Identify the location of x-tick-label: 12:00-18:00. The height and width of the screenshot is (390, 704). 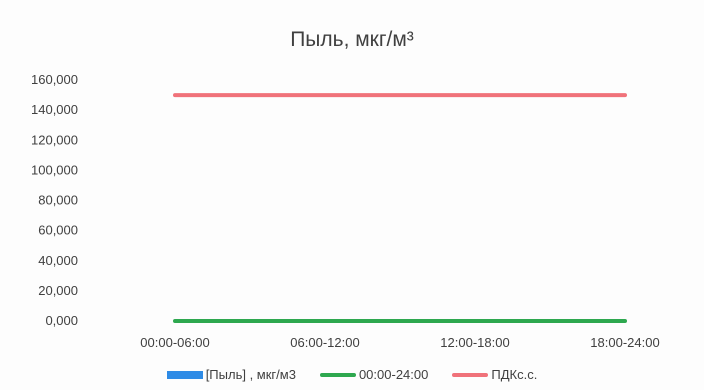
(474, 342).